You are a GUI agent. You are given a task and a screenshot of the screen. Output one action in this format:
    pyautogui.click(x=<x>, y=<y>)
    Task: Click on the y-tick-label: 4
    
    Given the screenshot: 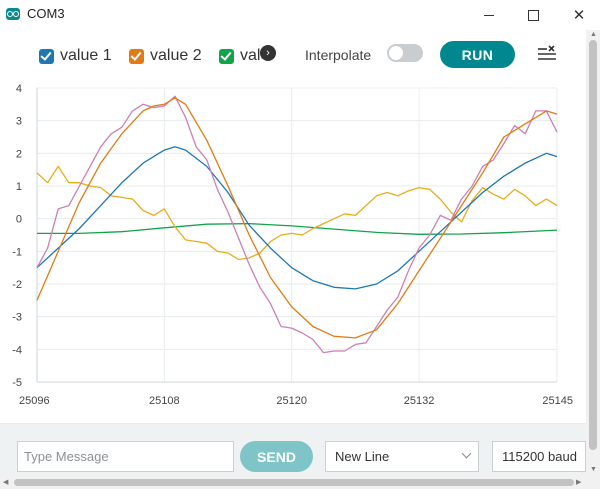 What is the action you would take?
    pyautogui.click(x=19, y=89)
    